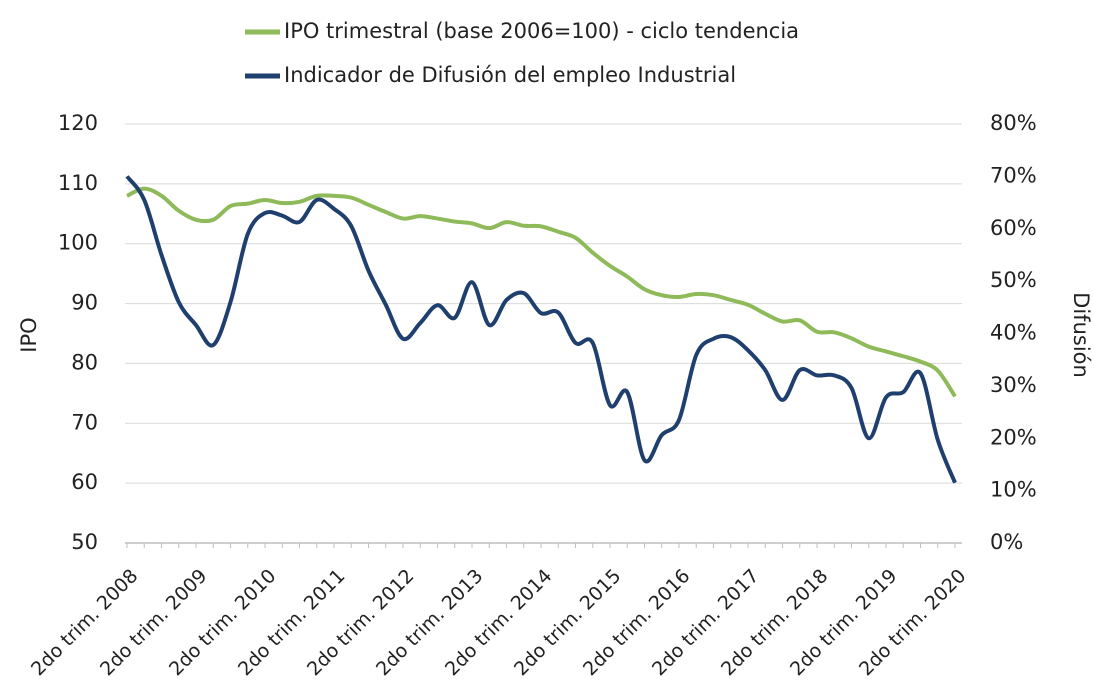 The image size is (1094, 697). Describe the element at coordinates (1013, 385) in the screenshot. I see `y2-tick-label: 30%` at that location.